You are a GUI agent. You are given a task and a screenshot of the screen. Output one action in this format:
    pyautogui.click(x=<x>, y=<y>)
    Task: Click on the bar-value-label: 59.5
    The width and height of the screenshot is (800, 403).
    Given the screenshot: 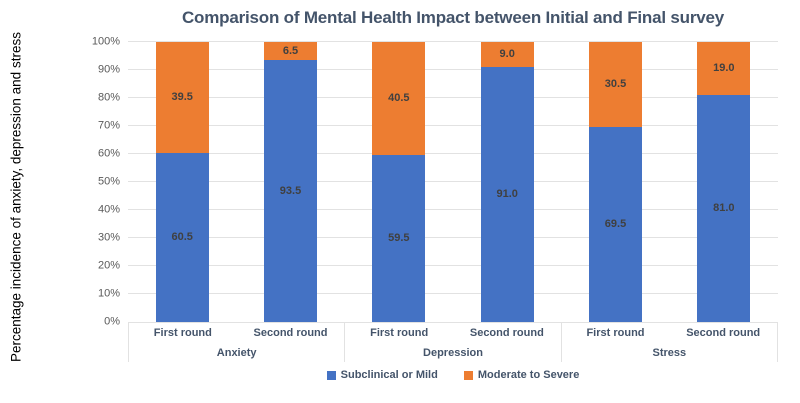 What is the action you would take?
    pyautogui.click(x=399, y=238)
    